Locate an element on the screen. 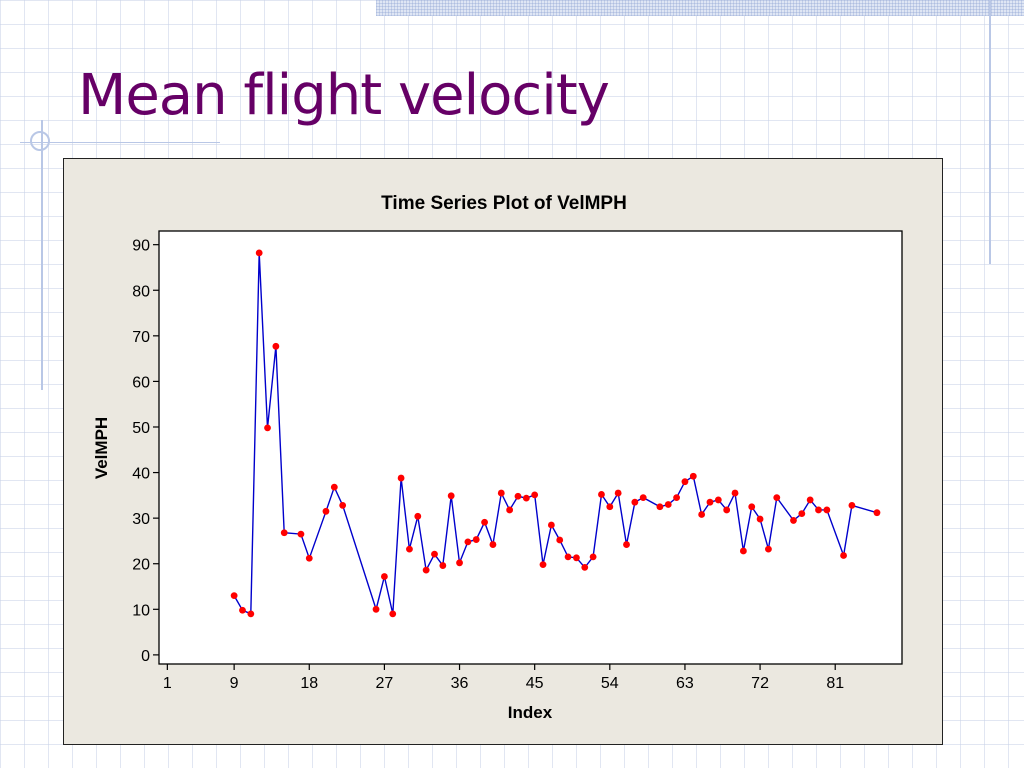  x-tick-label: 72 is located at coordinates (760, 683).